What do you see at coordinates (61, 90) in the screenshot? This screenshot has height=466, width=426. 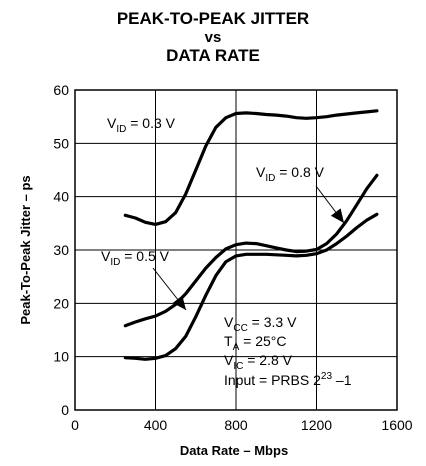 I see `y-tick-label: 60` at bounding box center [61, 90].